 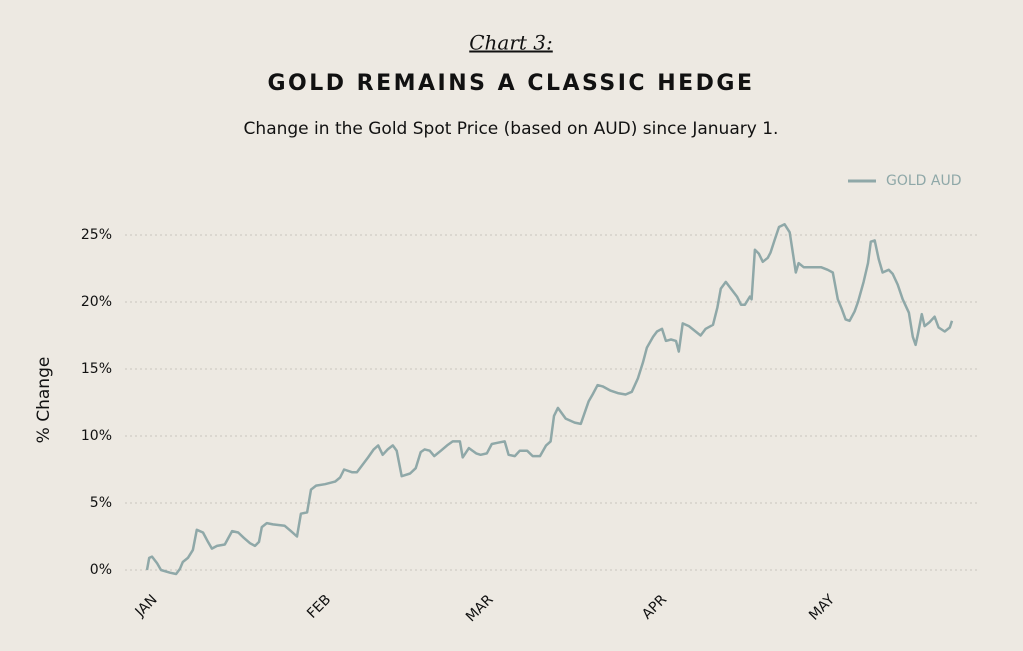 What do you see at coordinates (101, 503) in the screenshot?
I see `y-tick-label: 5%` at bounding box center [101, 503].